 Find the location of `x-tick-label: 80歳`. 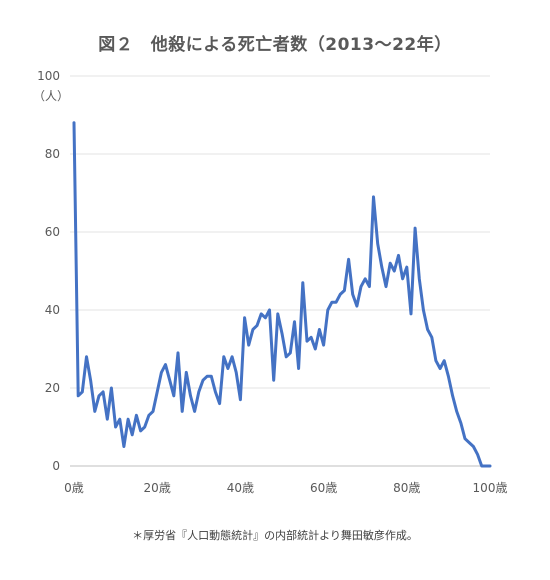

x-tick-label: 80歳 is located at coordinates (406, 488).